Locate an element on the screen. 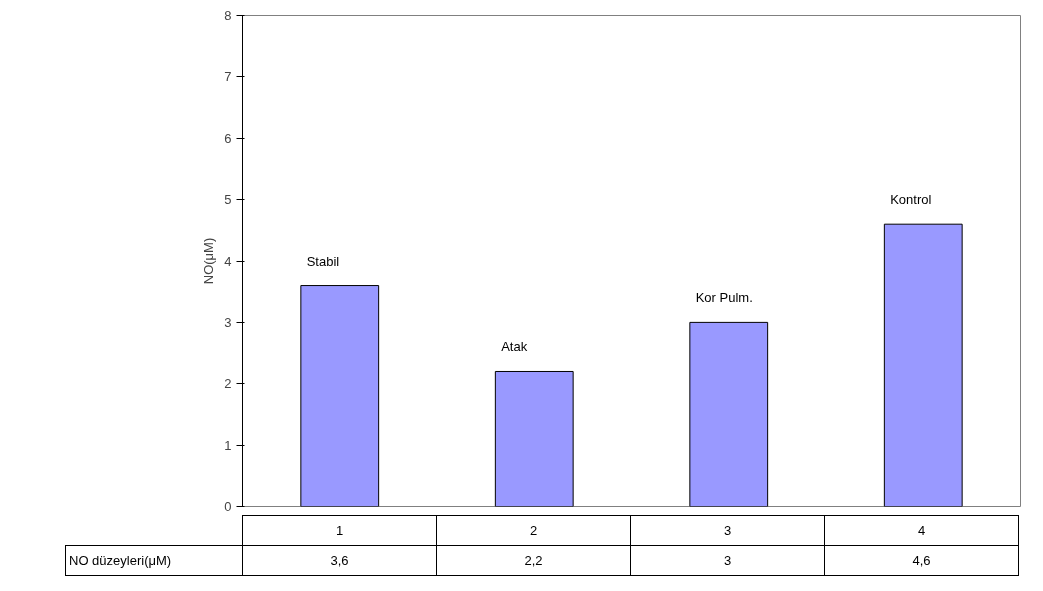  data-label: 3 is located at coordinates (727, 560).